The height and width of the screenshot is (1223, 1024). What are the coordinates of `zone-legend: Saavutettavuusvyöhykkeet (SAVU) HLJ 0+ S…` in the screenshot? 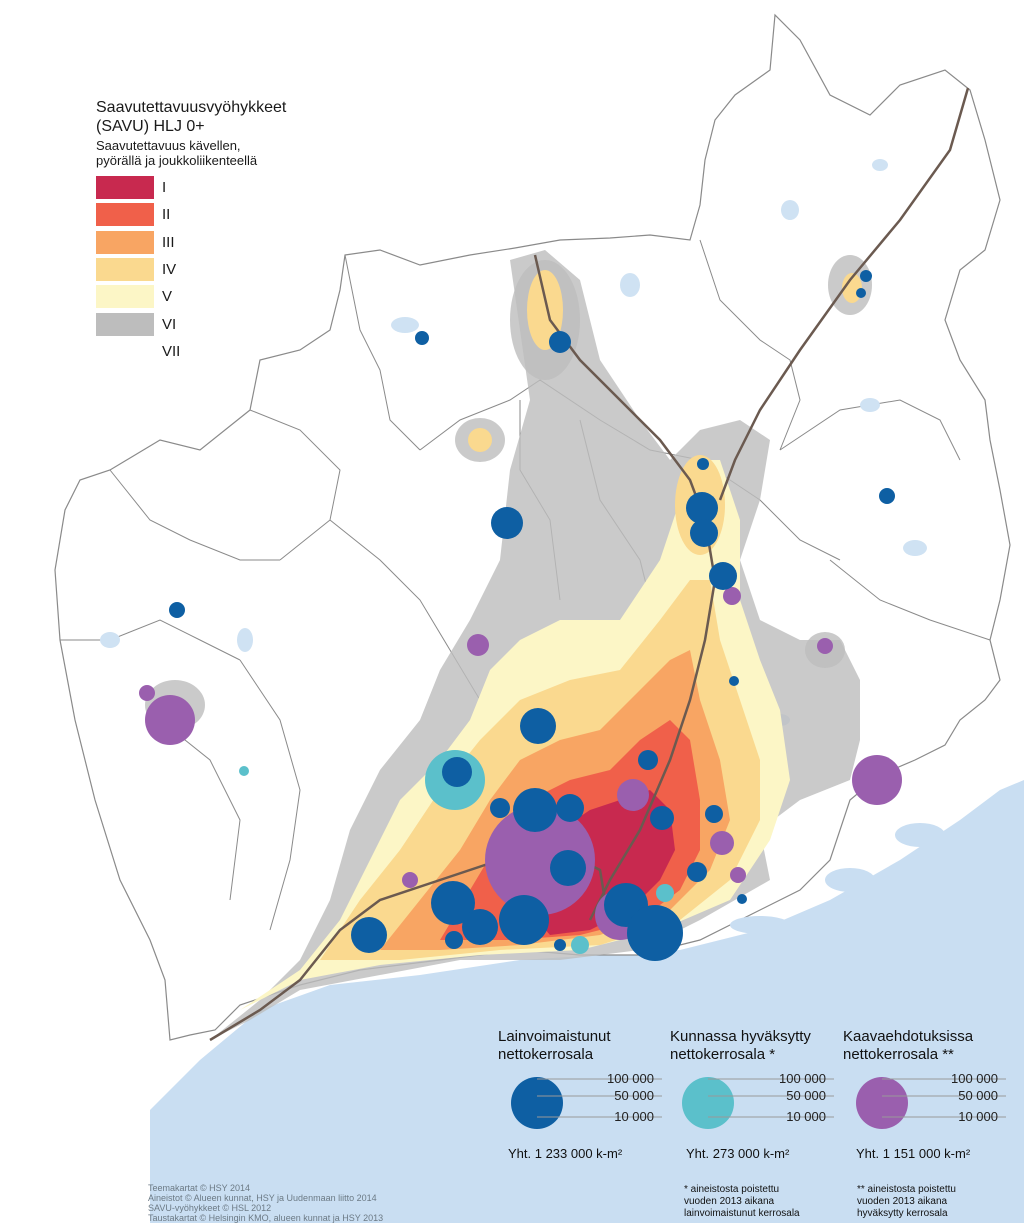 It's located at (216, 231).